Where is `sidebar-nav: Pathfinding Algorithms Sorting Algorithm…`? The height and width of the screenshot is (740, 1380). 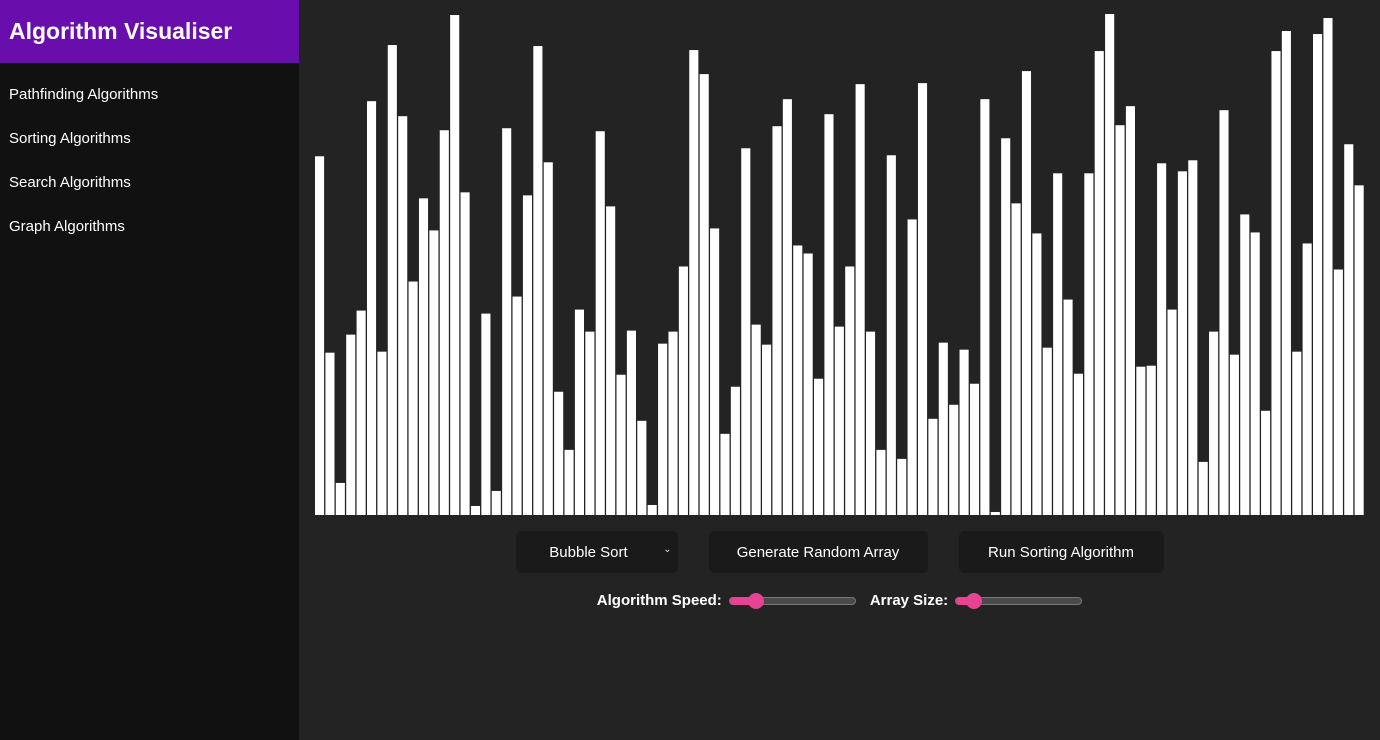
sidebar-nav: Pathfinding Algorithms Sorting Algorithm… is located at coordinates (149, 155).